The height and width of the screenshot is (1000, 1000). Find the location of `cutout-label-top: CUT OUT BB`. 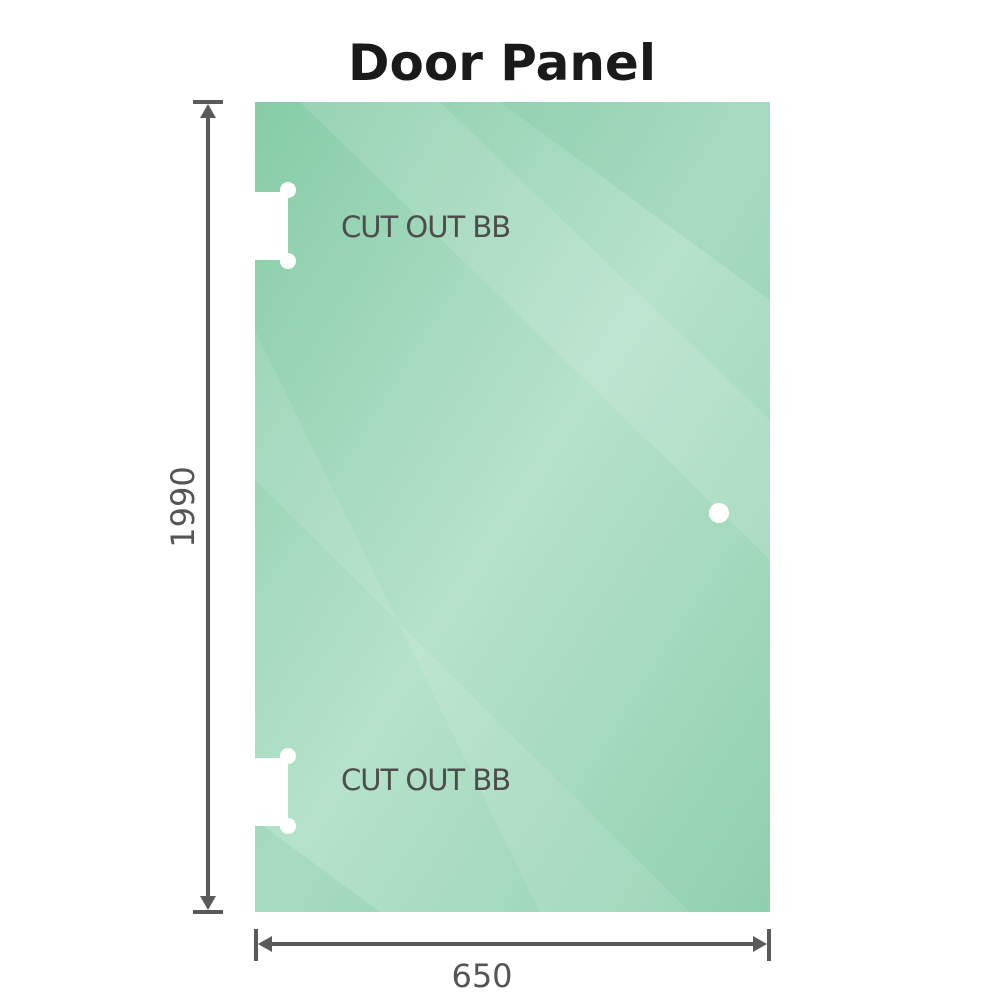

cutout-label-top: CUT OUT BB is located at coordinates (425, 227).